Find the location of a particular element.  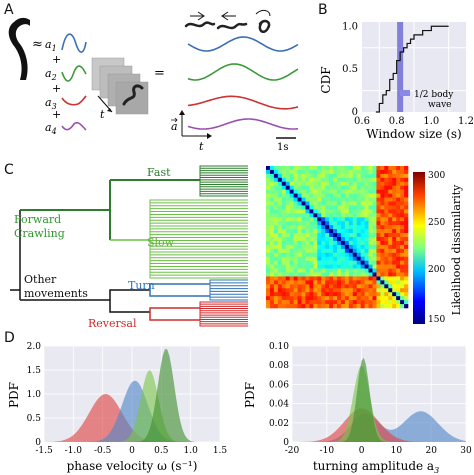

phase-velocity-dist-reversal is located at coordinates (132, 418).